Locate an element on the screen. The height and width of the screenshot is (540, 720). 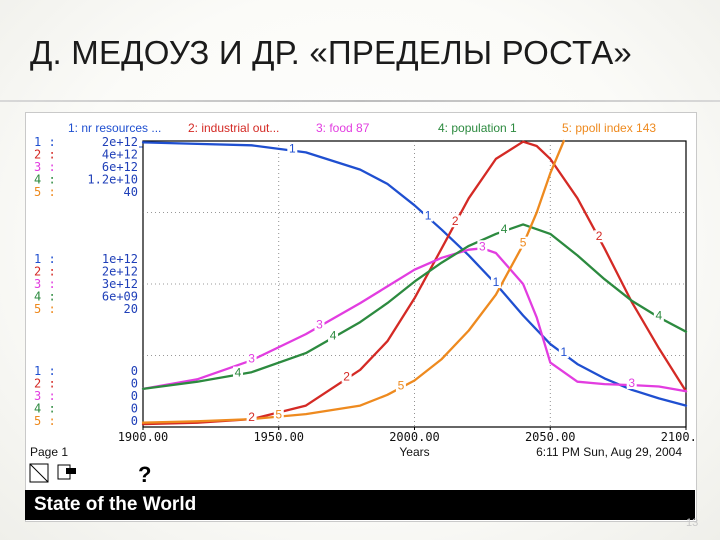
title-divider is located at coordinates (360, 101).